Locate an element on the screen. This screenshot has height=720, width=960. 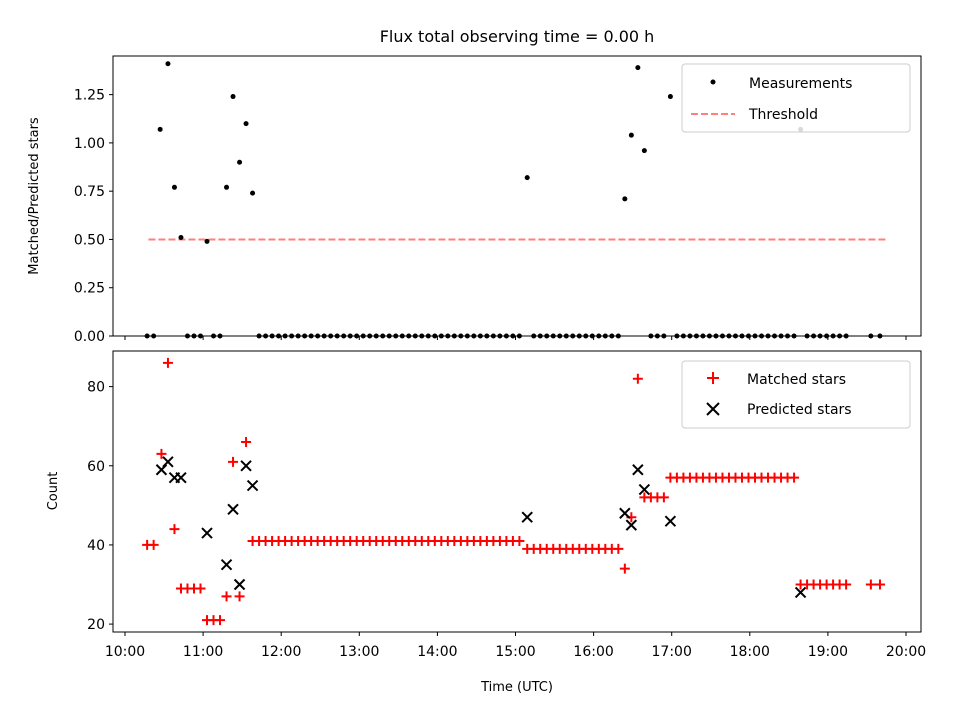
top-y-tick-label: 0.75 is located at coordinates (89, 192).